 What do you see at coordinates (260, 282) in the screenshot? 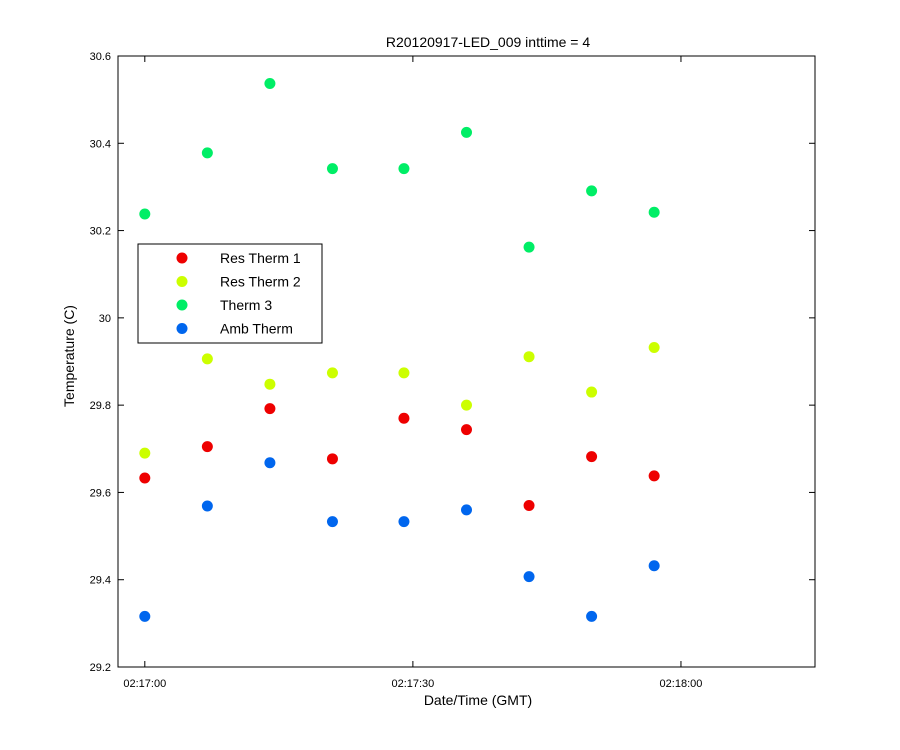
I see `legend-label: Res Therm 2` at bounding box center [260, 282].